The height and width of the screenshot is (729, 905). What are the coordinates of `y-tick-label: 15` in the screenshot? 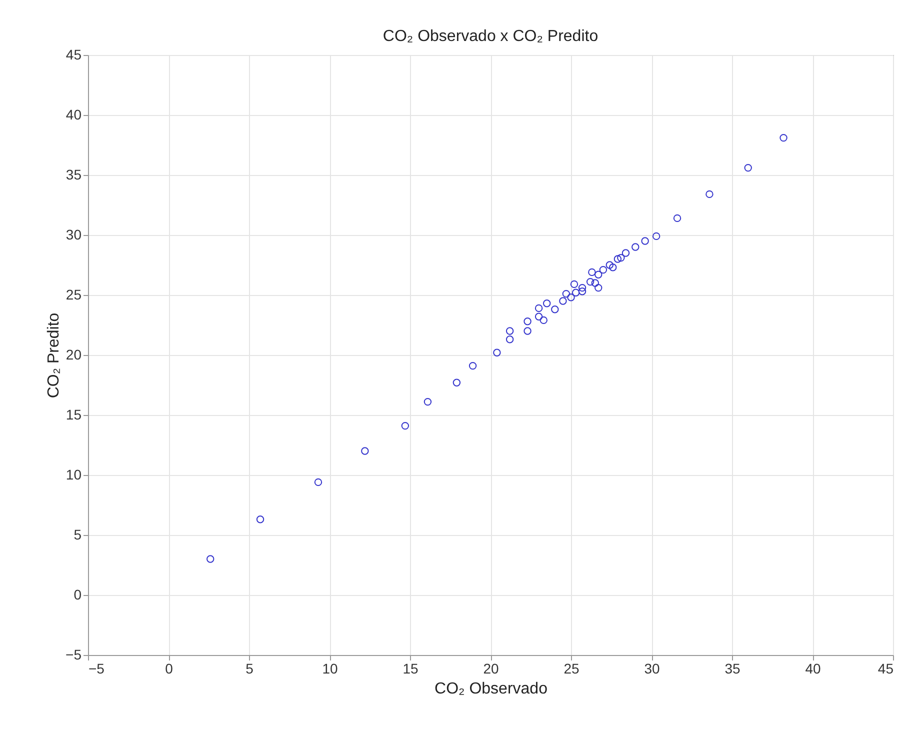 It's located at (74, 414).